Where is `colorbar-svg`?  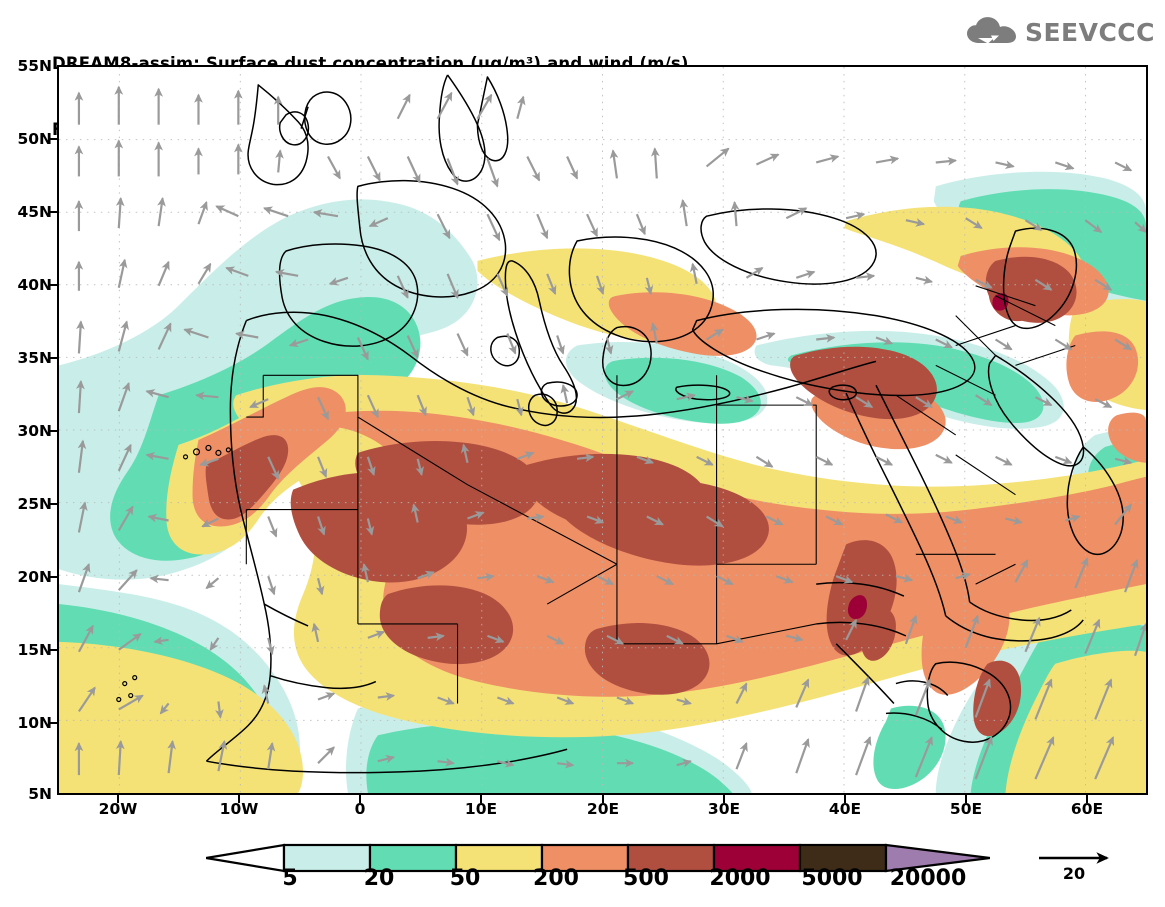
colorbar-svg is located at coordinates (598, 858).